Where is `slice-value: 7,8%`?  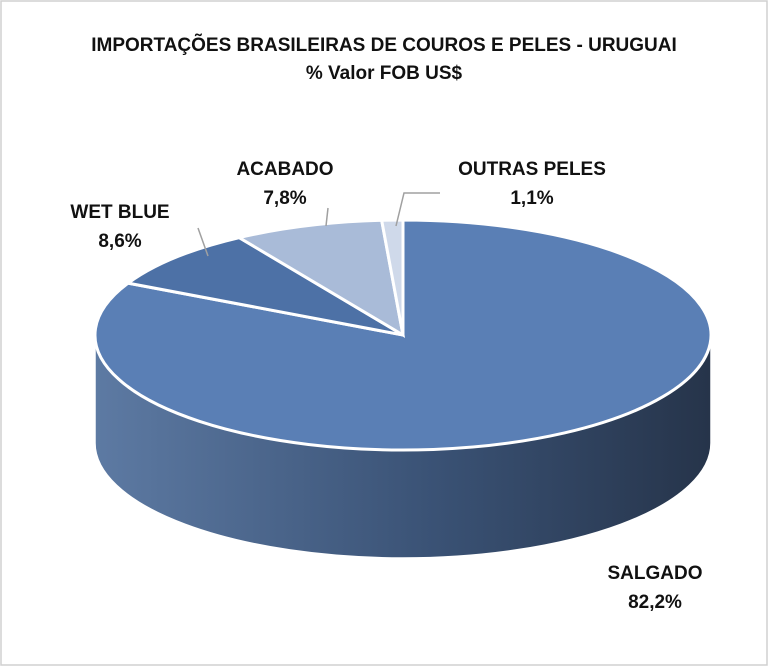
slice-value: 7,8% is located at coordinates (284, 198).